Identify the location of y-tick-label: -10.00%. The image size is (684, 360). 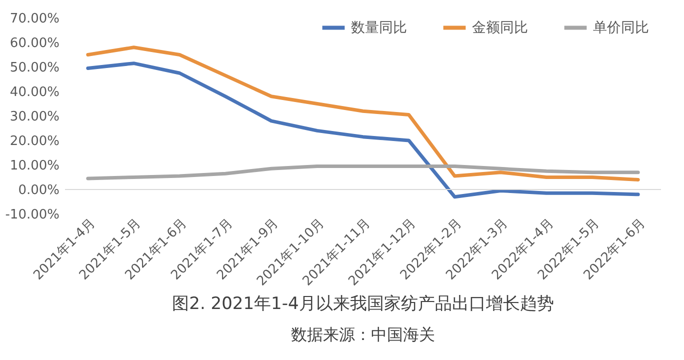
(32, 215).